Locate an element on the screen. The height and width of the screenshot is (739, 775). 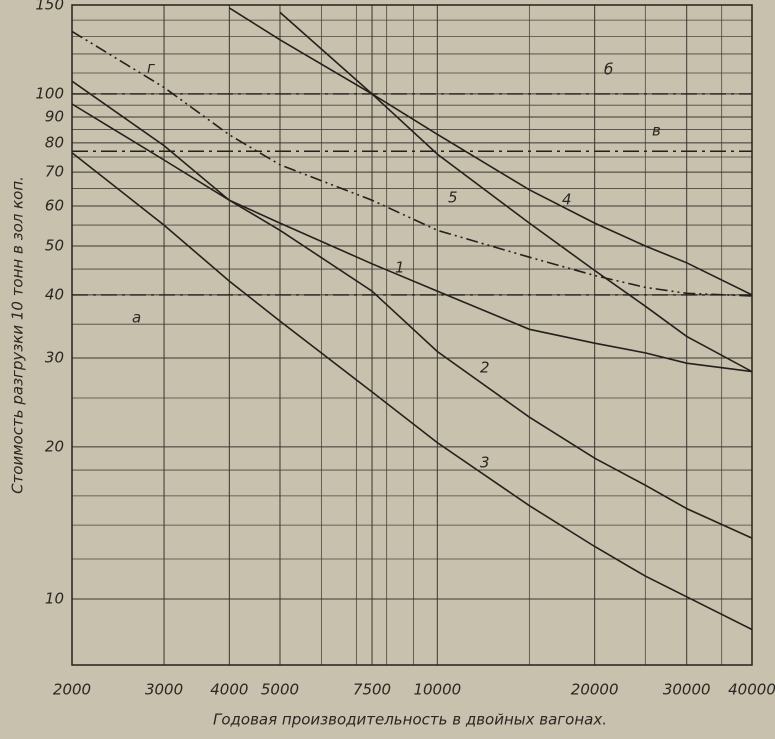
y-tick-label: 100 is located at coordinates (49, 93).